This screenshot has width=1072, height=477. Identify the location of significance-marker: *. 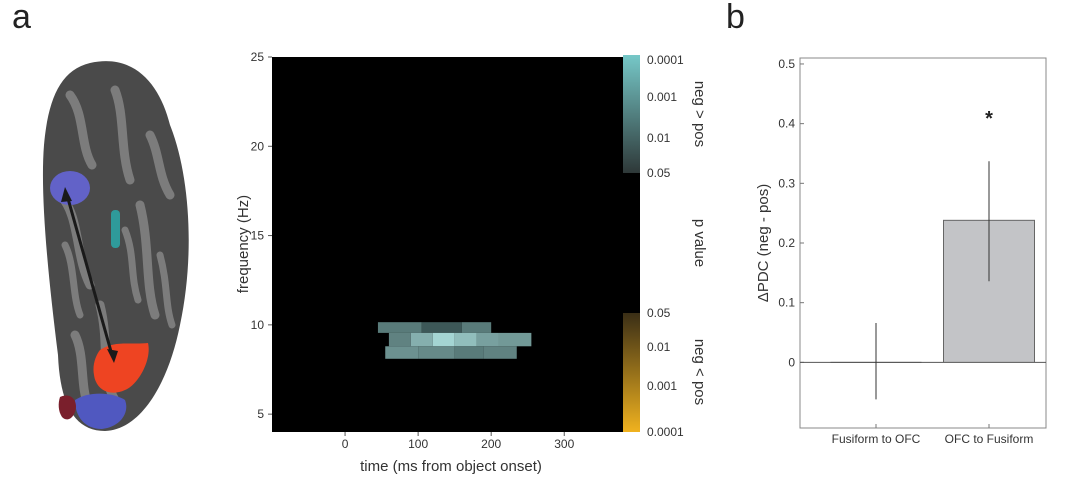
(989, 119).